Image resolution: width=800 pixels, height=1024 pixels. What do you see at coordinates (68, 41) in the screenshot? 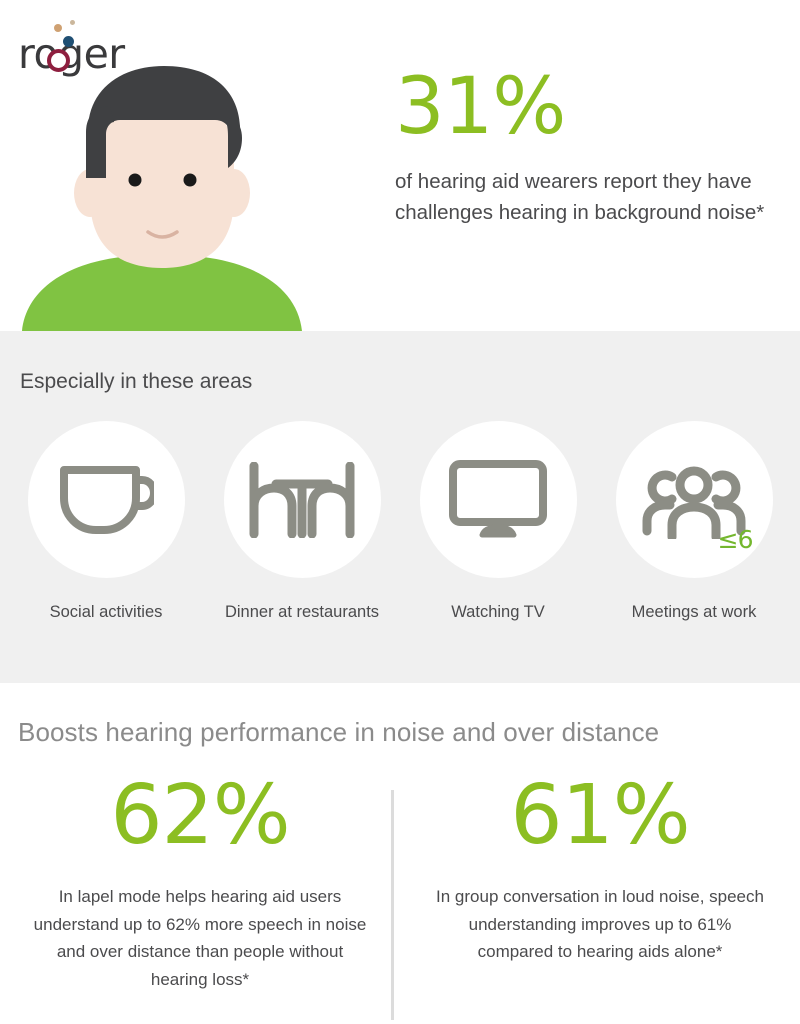
I see `logo-dot-blue-icon` at bounding box center [68, 41].